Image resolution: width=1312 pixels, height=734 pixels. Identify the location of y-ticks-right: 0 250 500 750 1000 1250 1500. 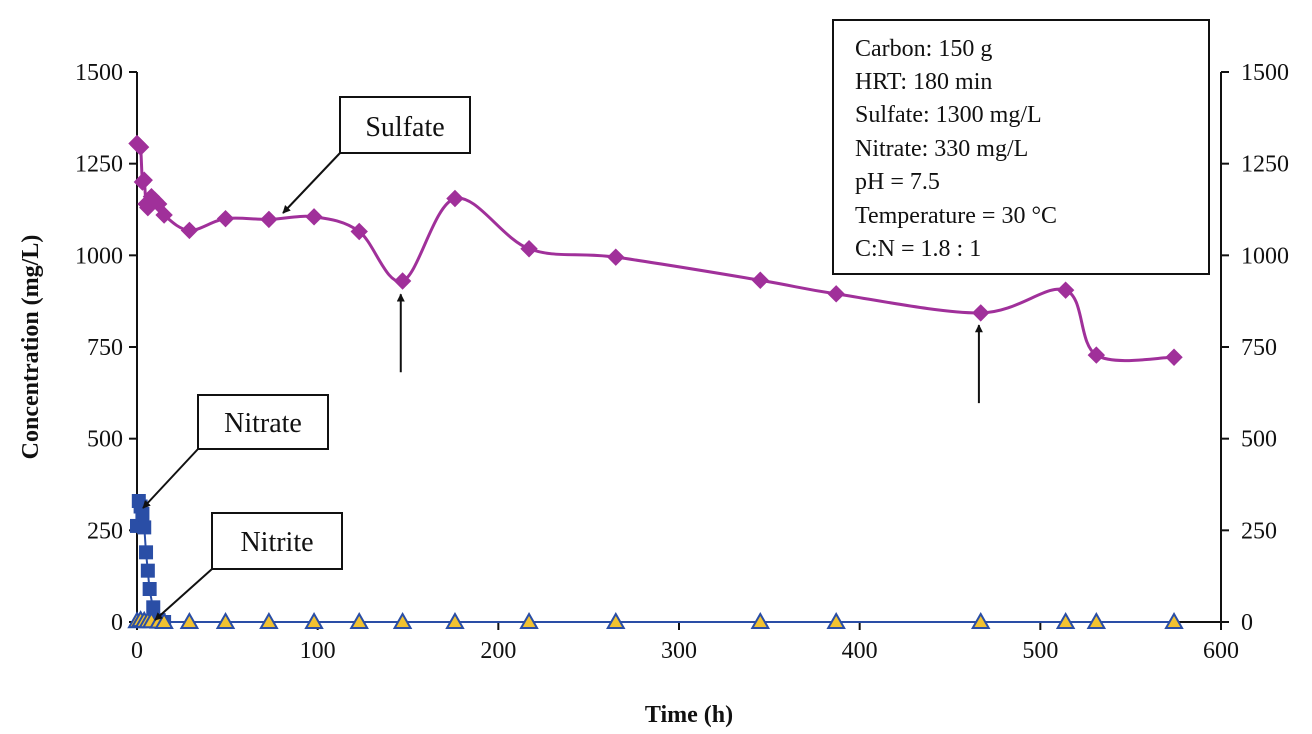
(1255, 348).